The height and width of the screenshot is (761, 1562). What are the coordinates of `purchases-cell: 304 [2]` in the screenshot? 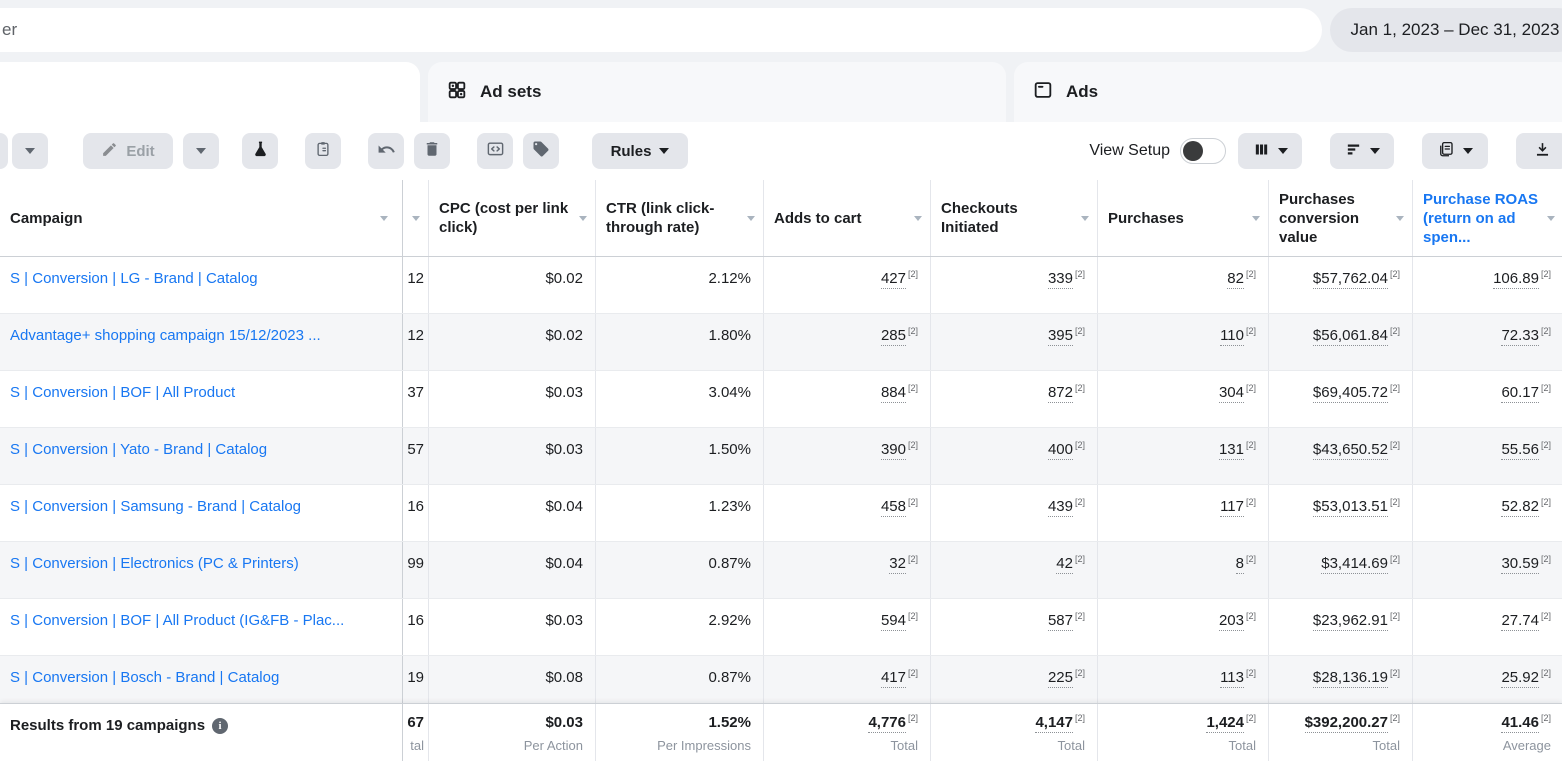 It's located at (1183, 399).